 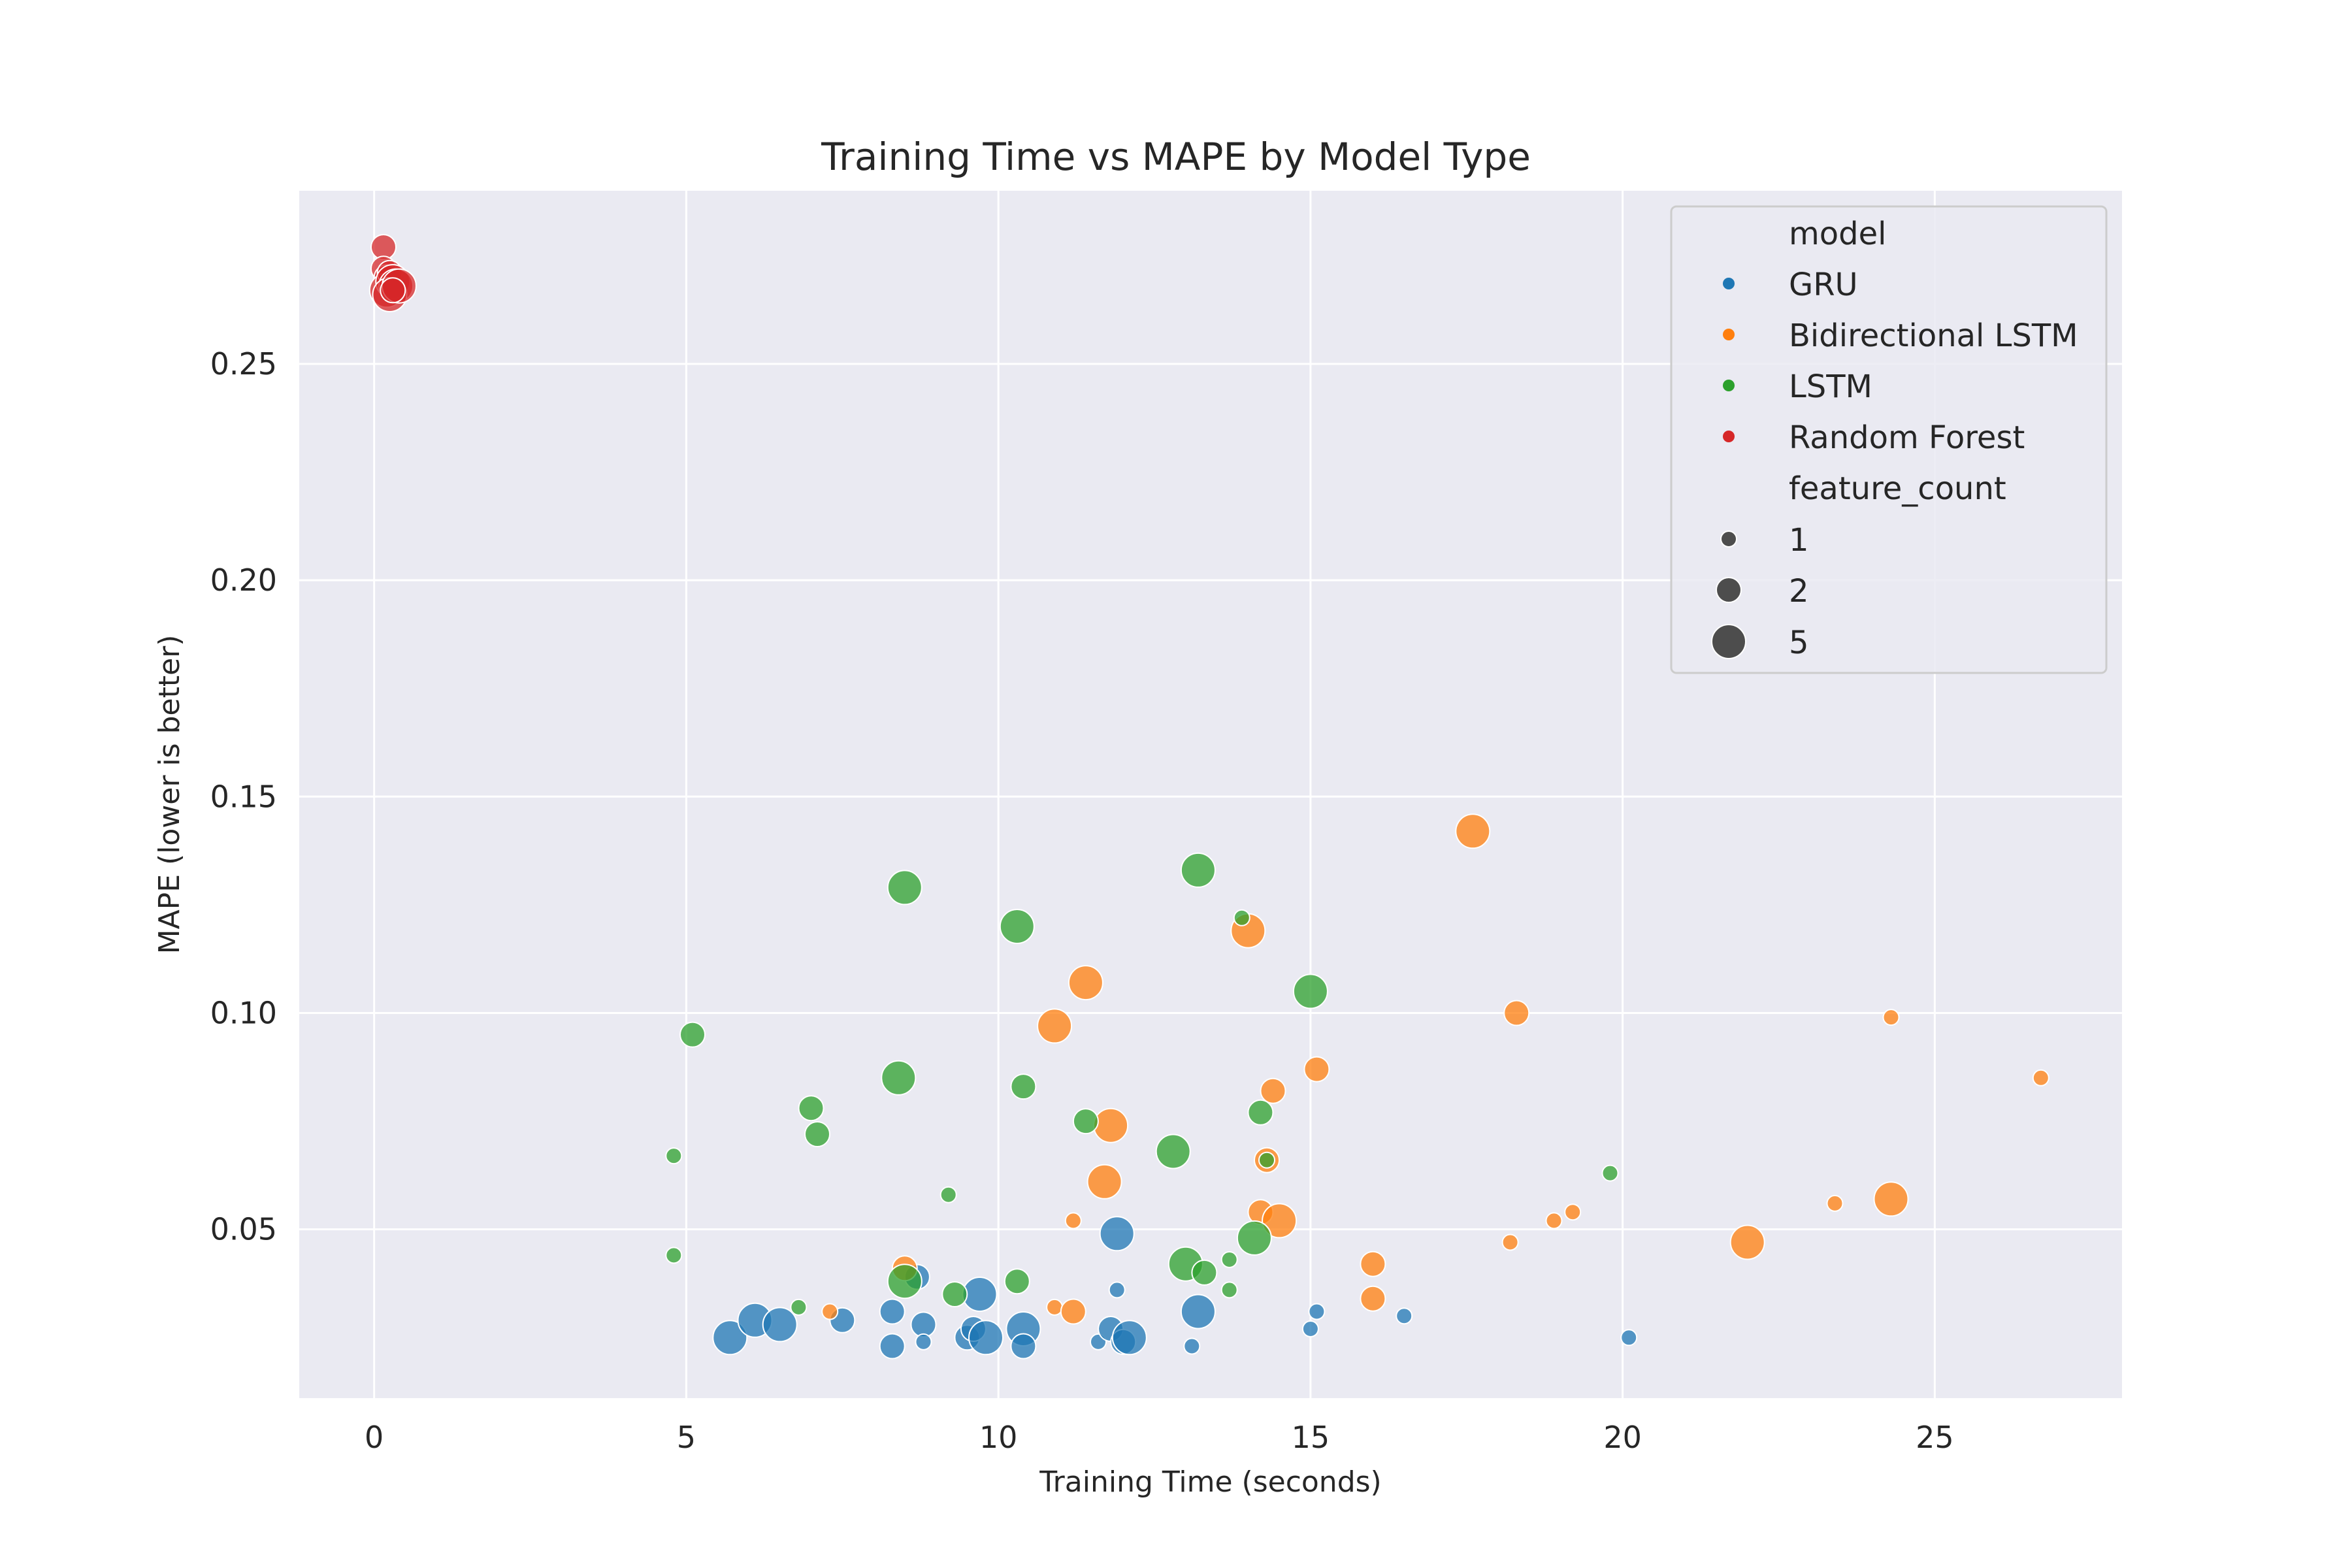 What do you see at coordinates (1729, 436) in the screenshot?
I see `legend-marker-random-forest` at bounding box center [1729, 436].